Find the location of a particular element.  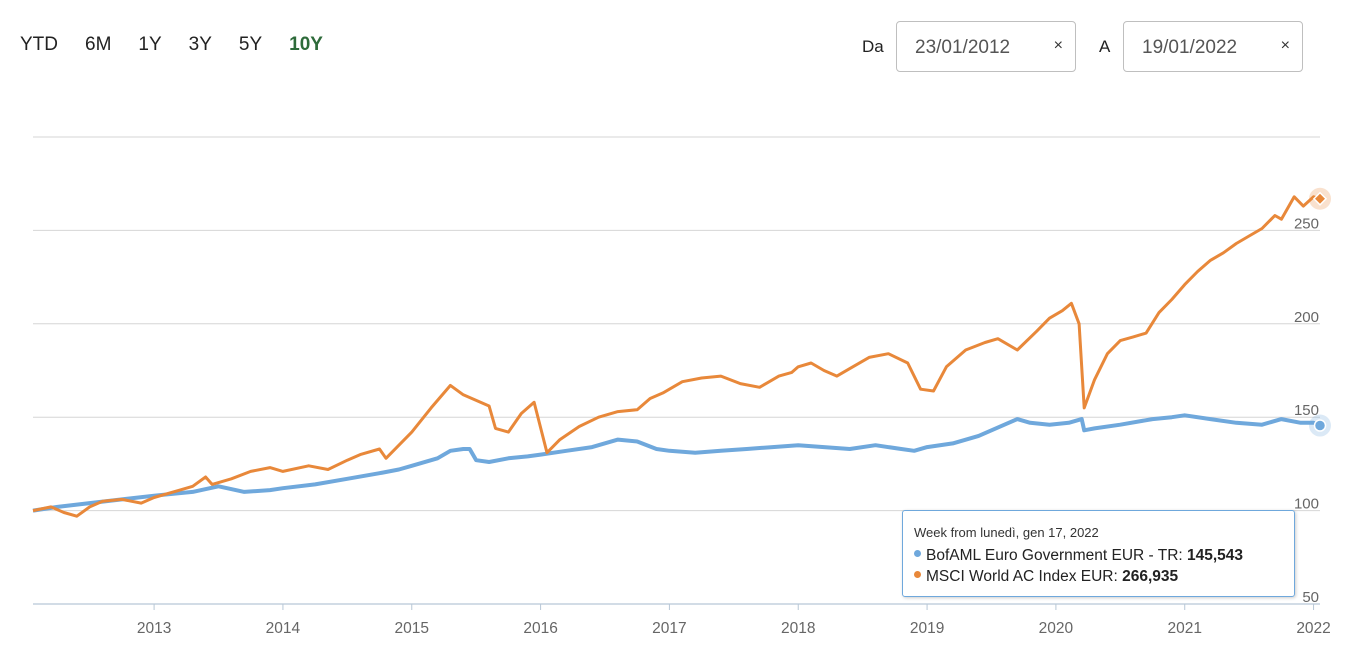

x-tick-label: 2020 is located at coordinates (1056, 628).